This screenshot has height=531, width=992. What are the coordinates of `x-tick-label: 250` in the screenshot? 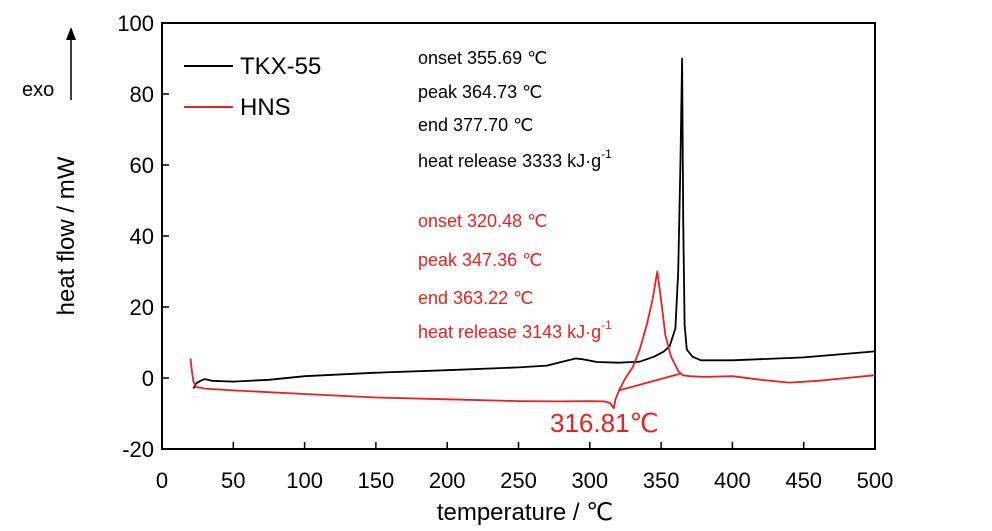 It's located at (518, 480).